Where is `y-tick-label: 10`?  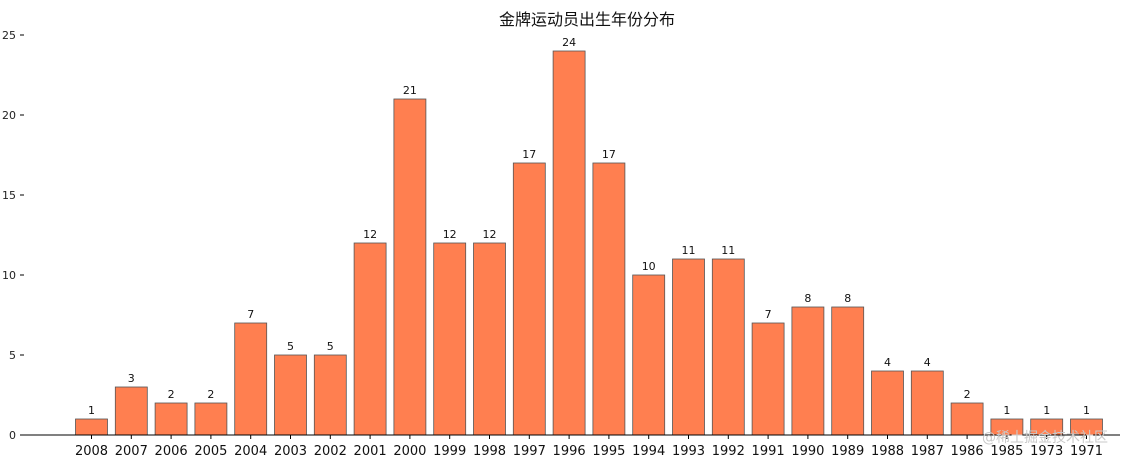 y-tick-label: 10 is located at coordinates (9, 275).